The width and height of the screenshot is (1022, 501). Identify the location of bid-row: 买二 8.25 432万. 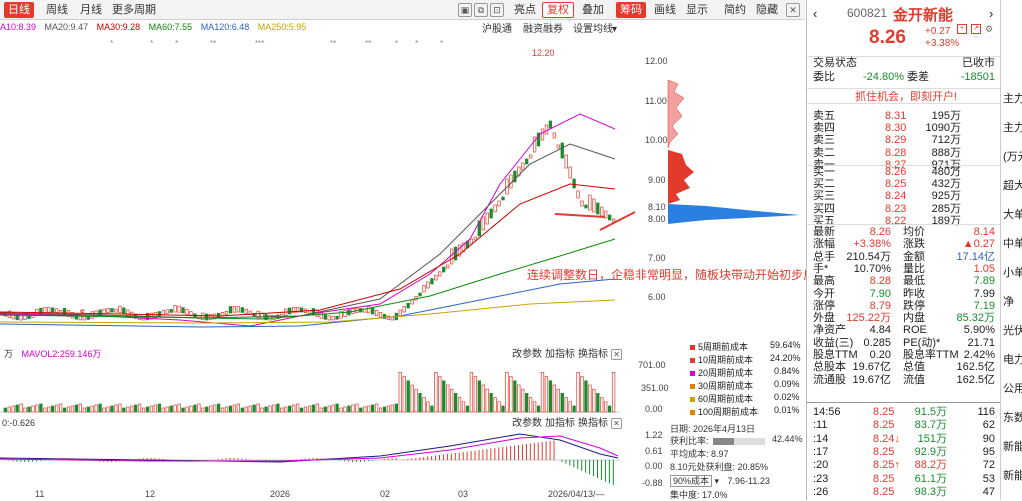
(887, 184).